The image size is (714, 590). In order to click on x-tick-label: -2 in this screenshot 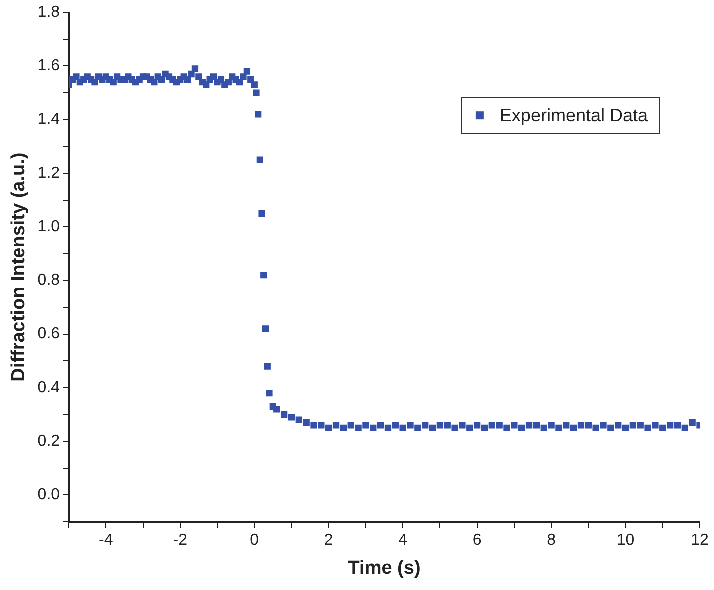, I will do `click(180, 541)`.